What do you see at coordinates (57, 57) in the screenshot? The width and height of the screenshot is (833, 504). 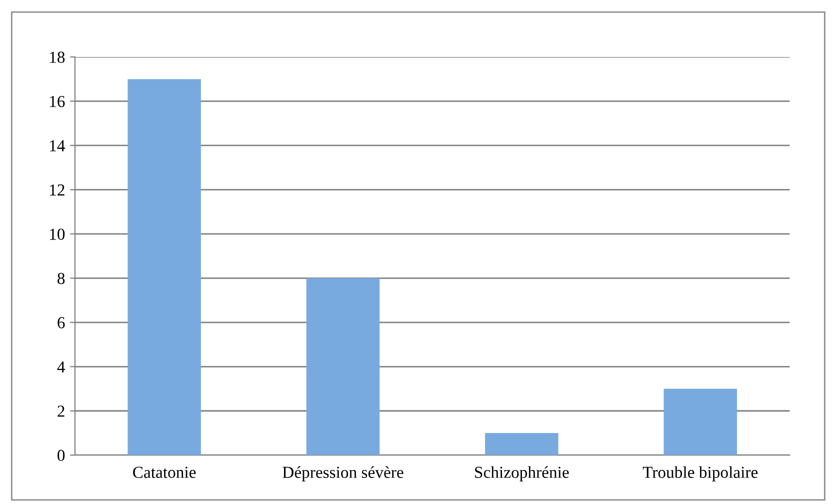 I see `y-tick-label: 18` at bounding box center [57, 57].